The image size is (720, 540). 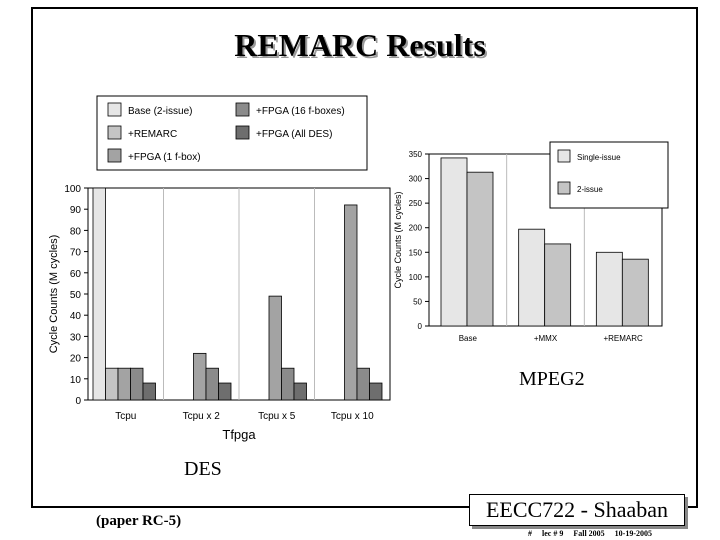 I want to click on mpeg2-y-tick-label: 250, so click(x=416, y=203).